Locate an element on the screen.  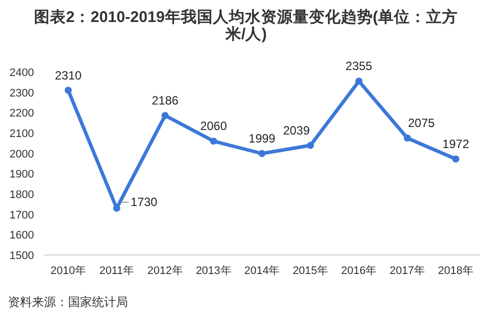
x-tick-label: 2017年 is located at coordinates (408, 271).